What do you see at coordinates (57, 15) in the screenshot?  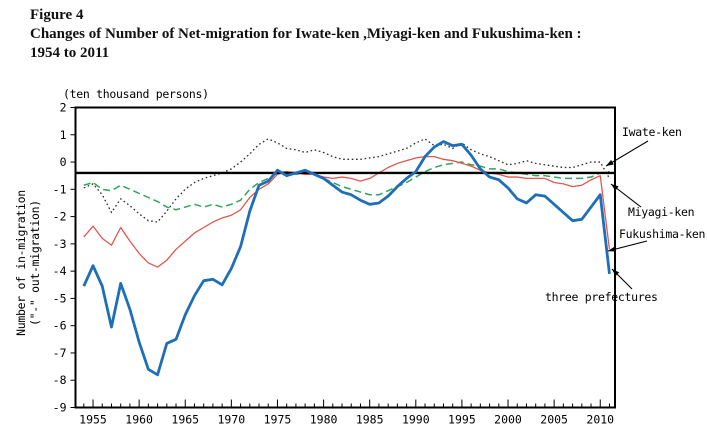 I see `figure-label: Figure 4` at bounding box center [57, 15].